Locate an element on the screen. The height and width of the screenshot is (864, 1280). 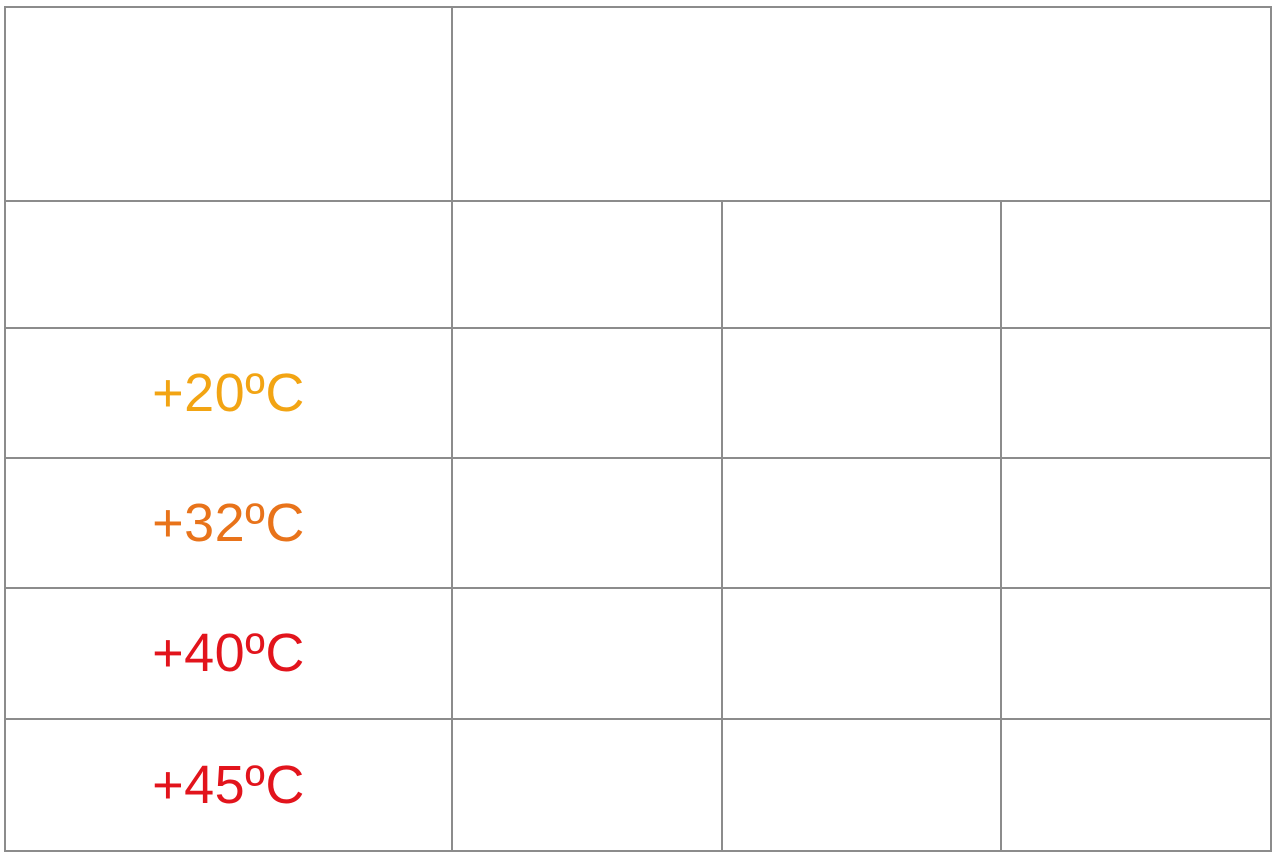
temperature-cell: +20ºC is located at coordinates (228, 393).